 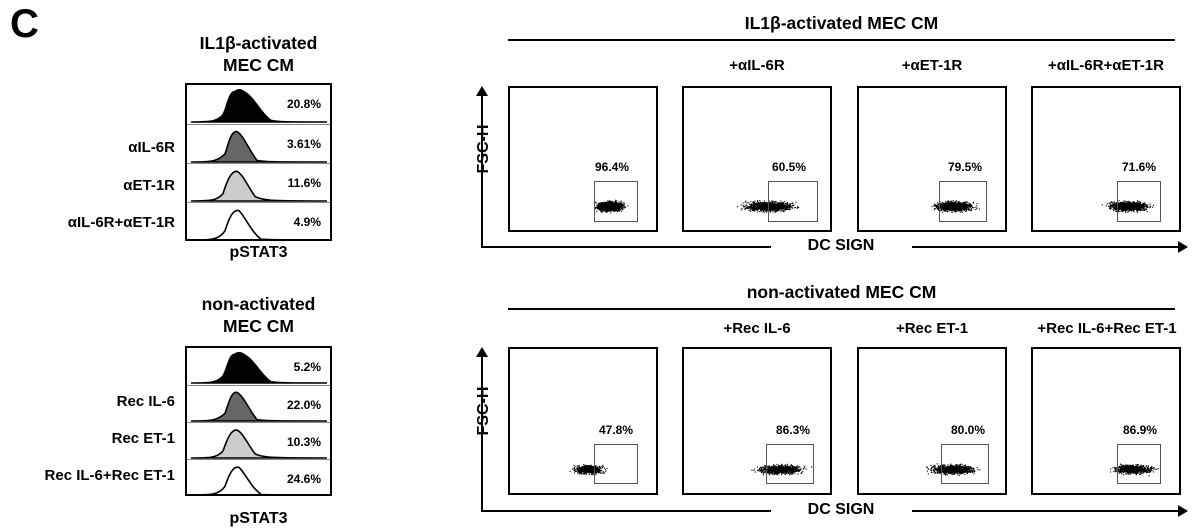 I want to click on flow-column-title: +αIL-6R, so click(x=757, y=65).